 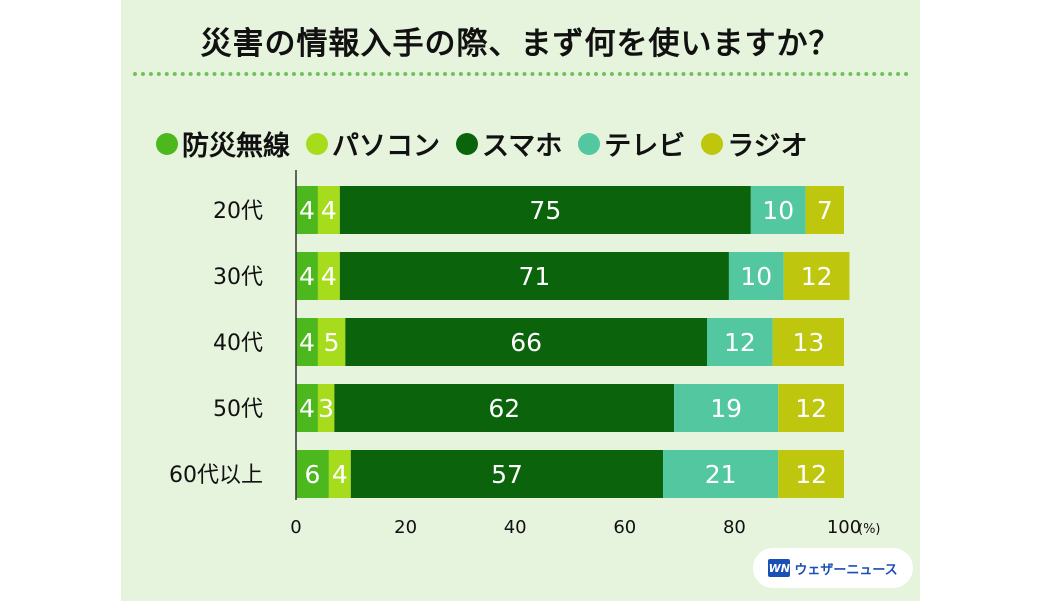 I want to click on category-label: 30代, so click(x=238, y=277).